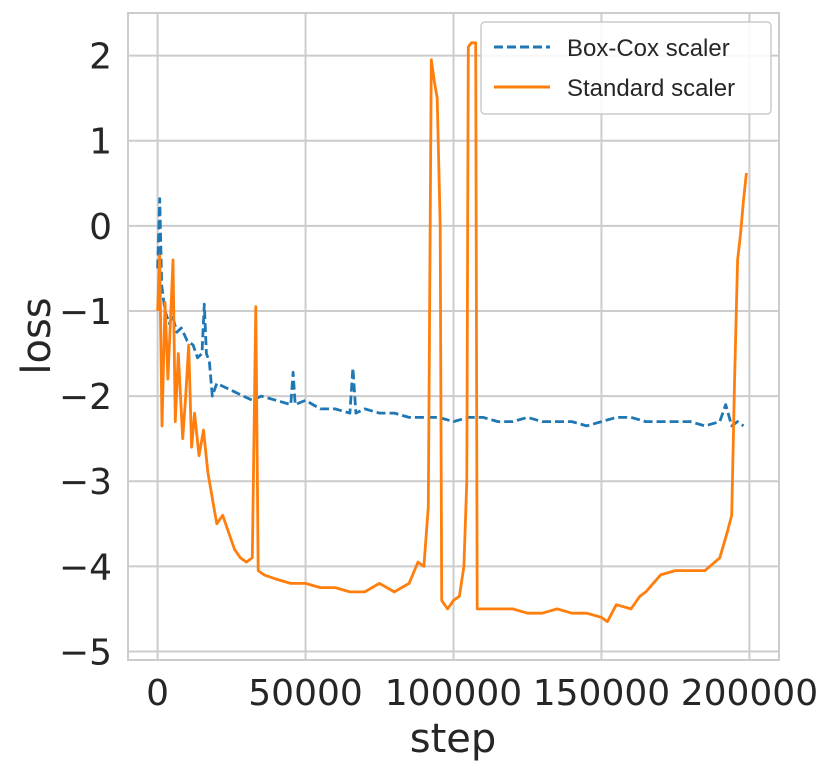  I want to click on y-tick-label: −2, so click(85, 397).